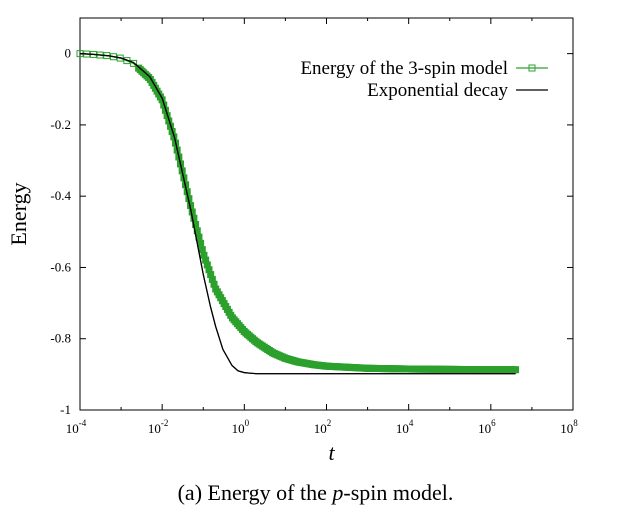 Image resolution: width=631 pixels, height=522 pixels. I want to click on x-tick-label: 10⁸, so click(569, 427).